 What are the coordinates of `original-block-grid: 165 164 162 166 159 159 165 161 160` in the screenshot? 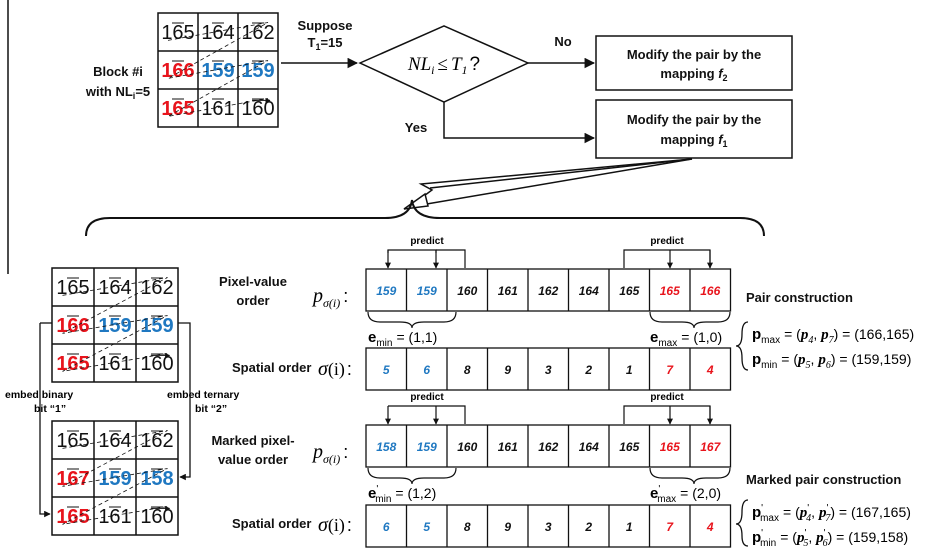 It's located at (115, 325).